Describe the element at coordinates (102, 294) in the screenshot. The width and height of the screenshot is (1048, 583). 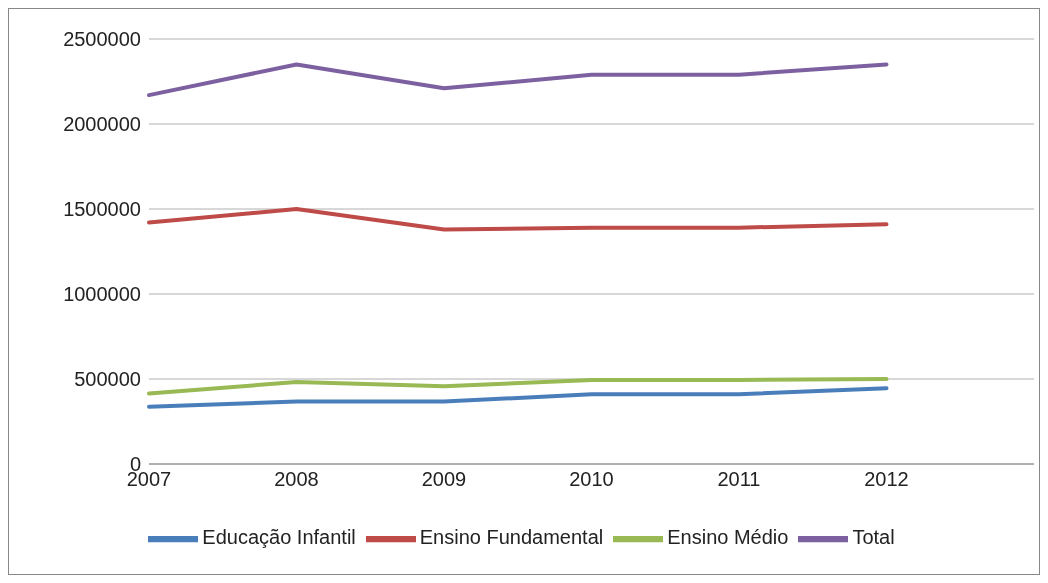
I see `y-tick-label: 1000000` at that location.